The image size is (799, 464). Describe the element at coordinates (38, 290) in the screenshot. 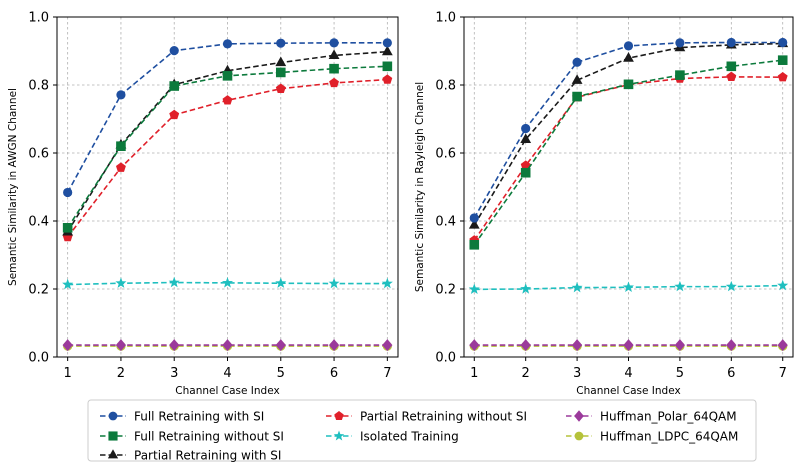

I see `awgn-y-tick-label: 0.2` at that location.